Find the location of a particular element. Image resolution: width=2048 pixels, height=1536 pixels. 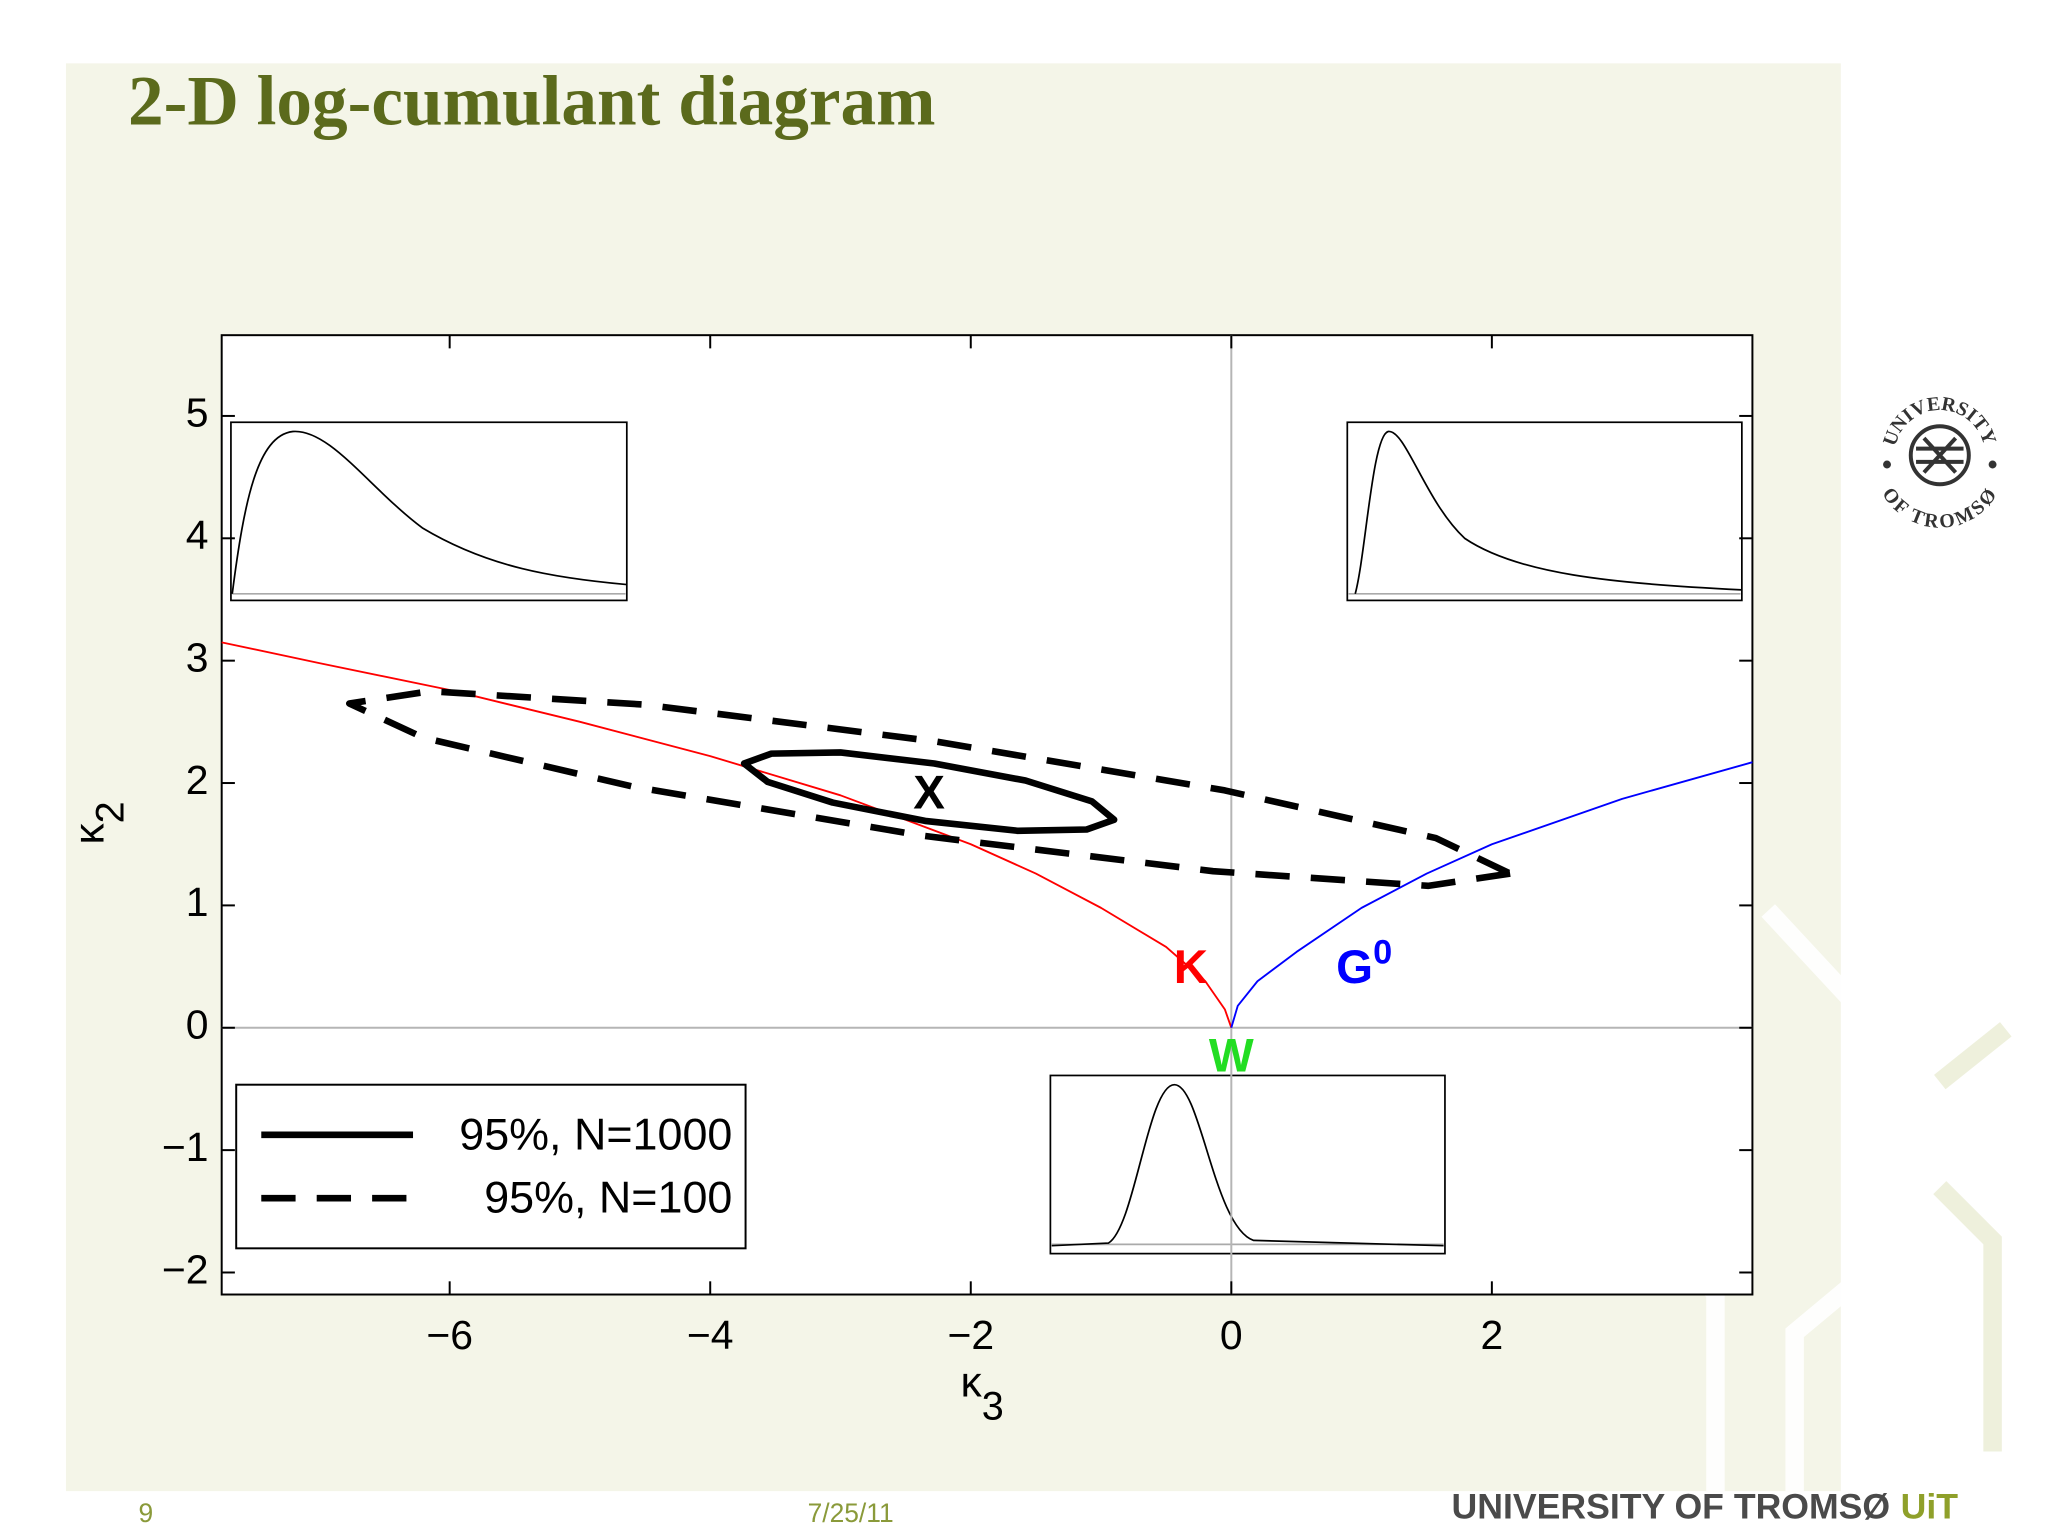

logo-top: UNIVERSITY is located at coordinates (1939, 420).